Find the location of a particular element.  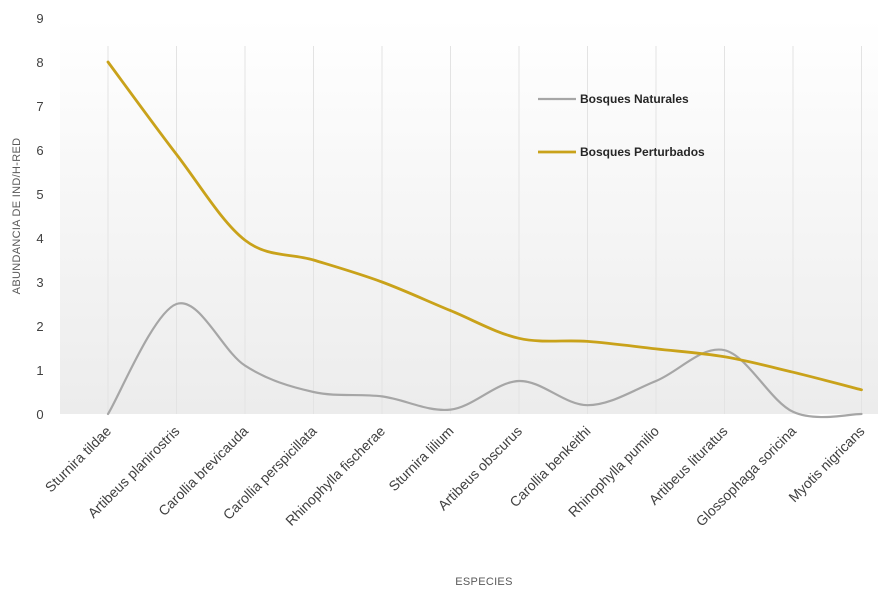

y-axis-title: ABUNDANCIA DE IND/H-RED is located at coordinates (17, 216).